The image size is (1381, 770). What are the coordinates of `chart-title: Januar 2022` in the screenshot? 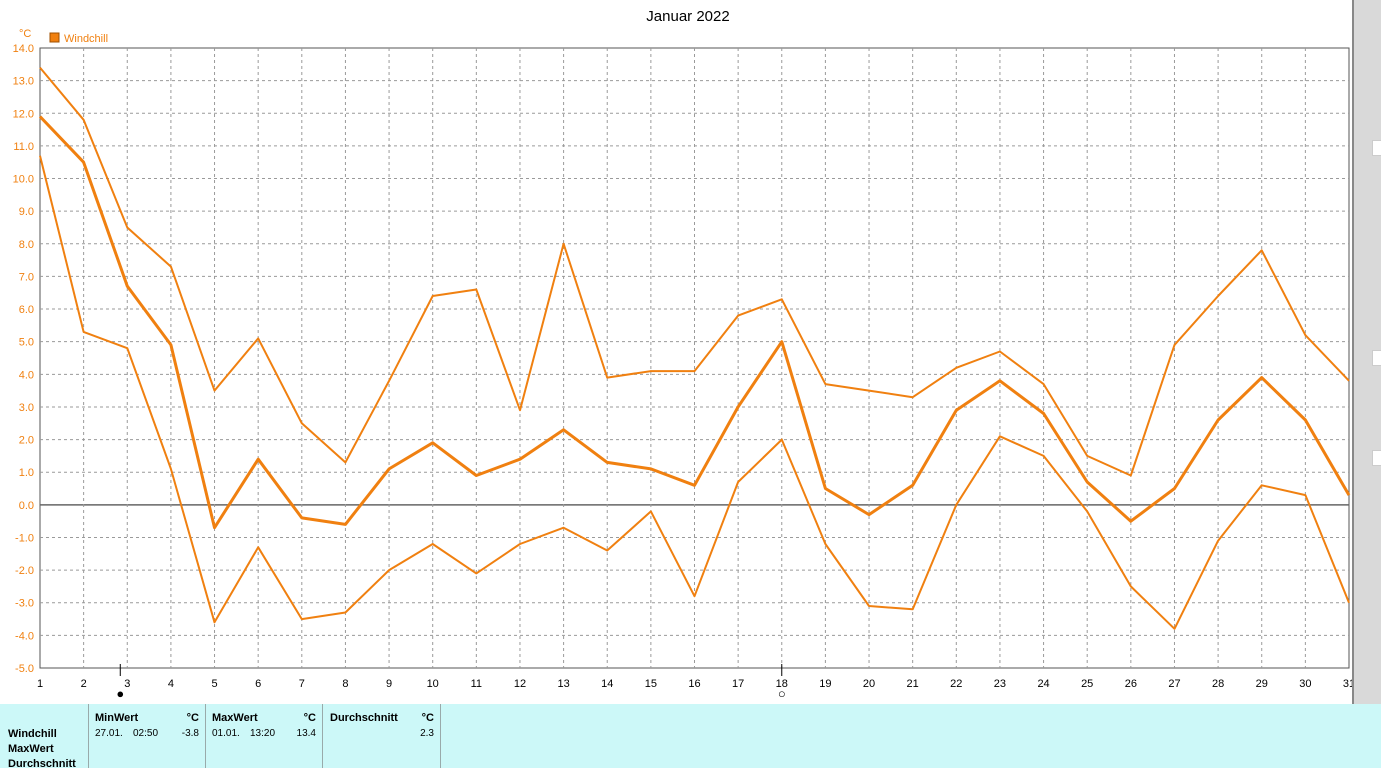 It's located at (687, 16).